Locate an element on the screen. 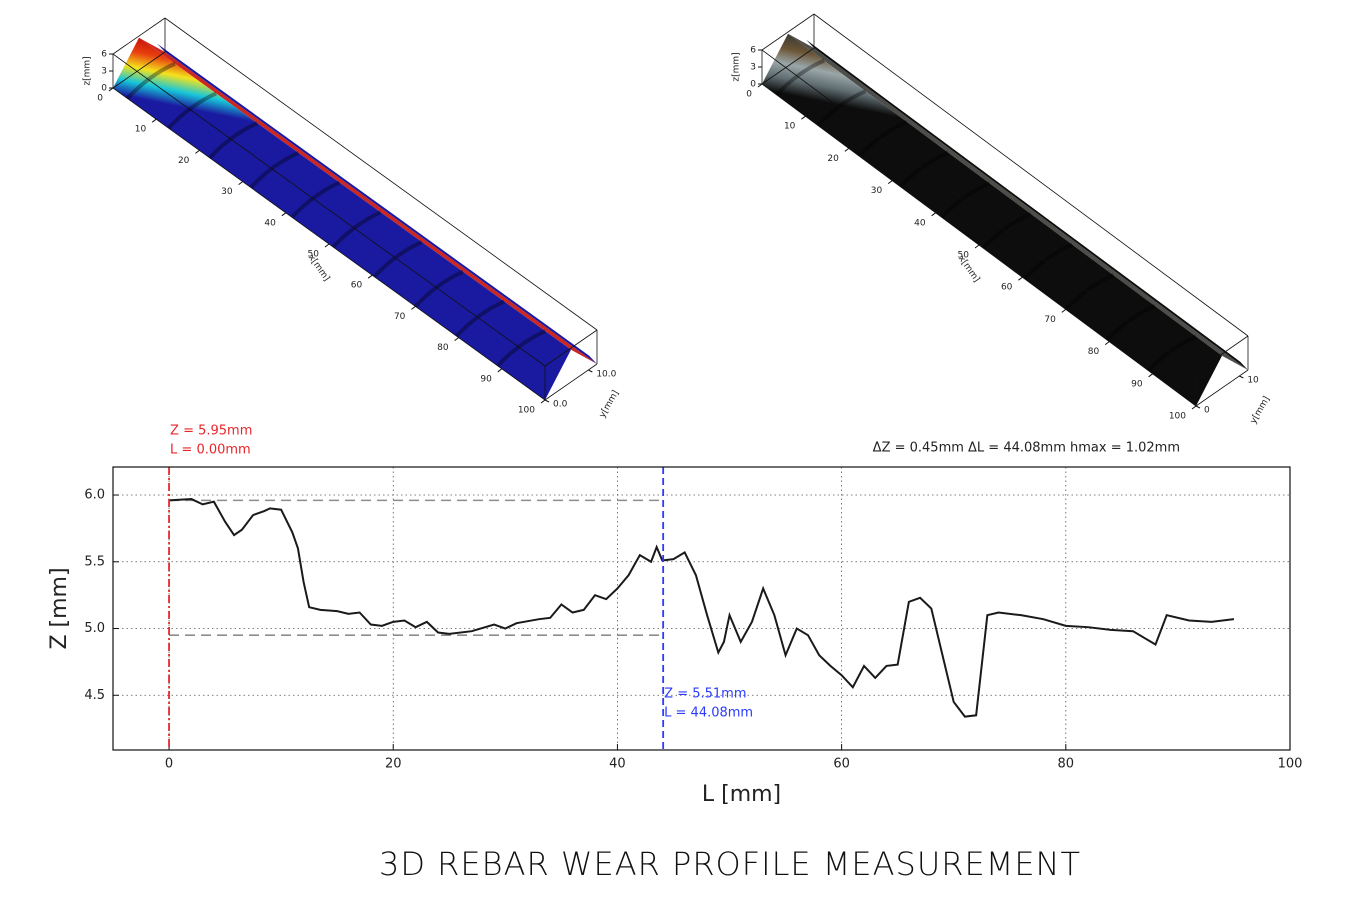 This screenshot has height=900, width=1360. marker-label: L = 44.08mm is located at coordinates (708, 713).